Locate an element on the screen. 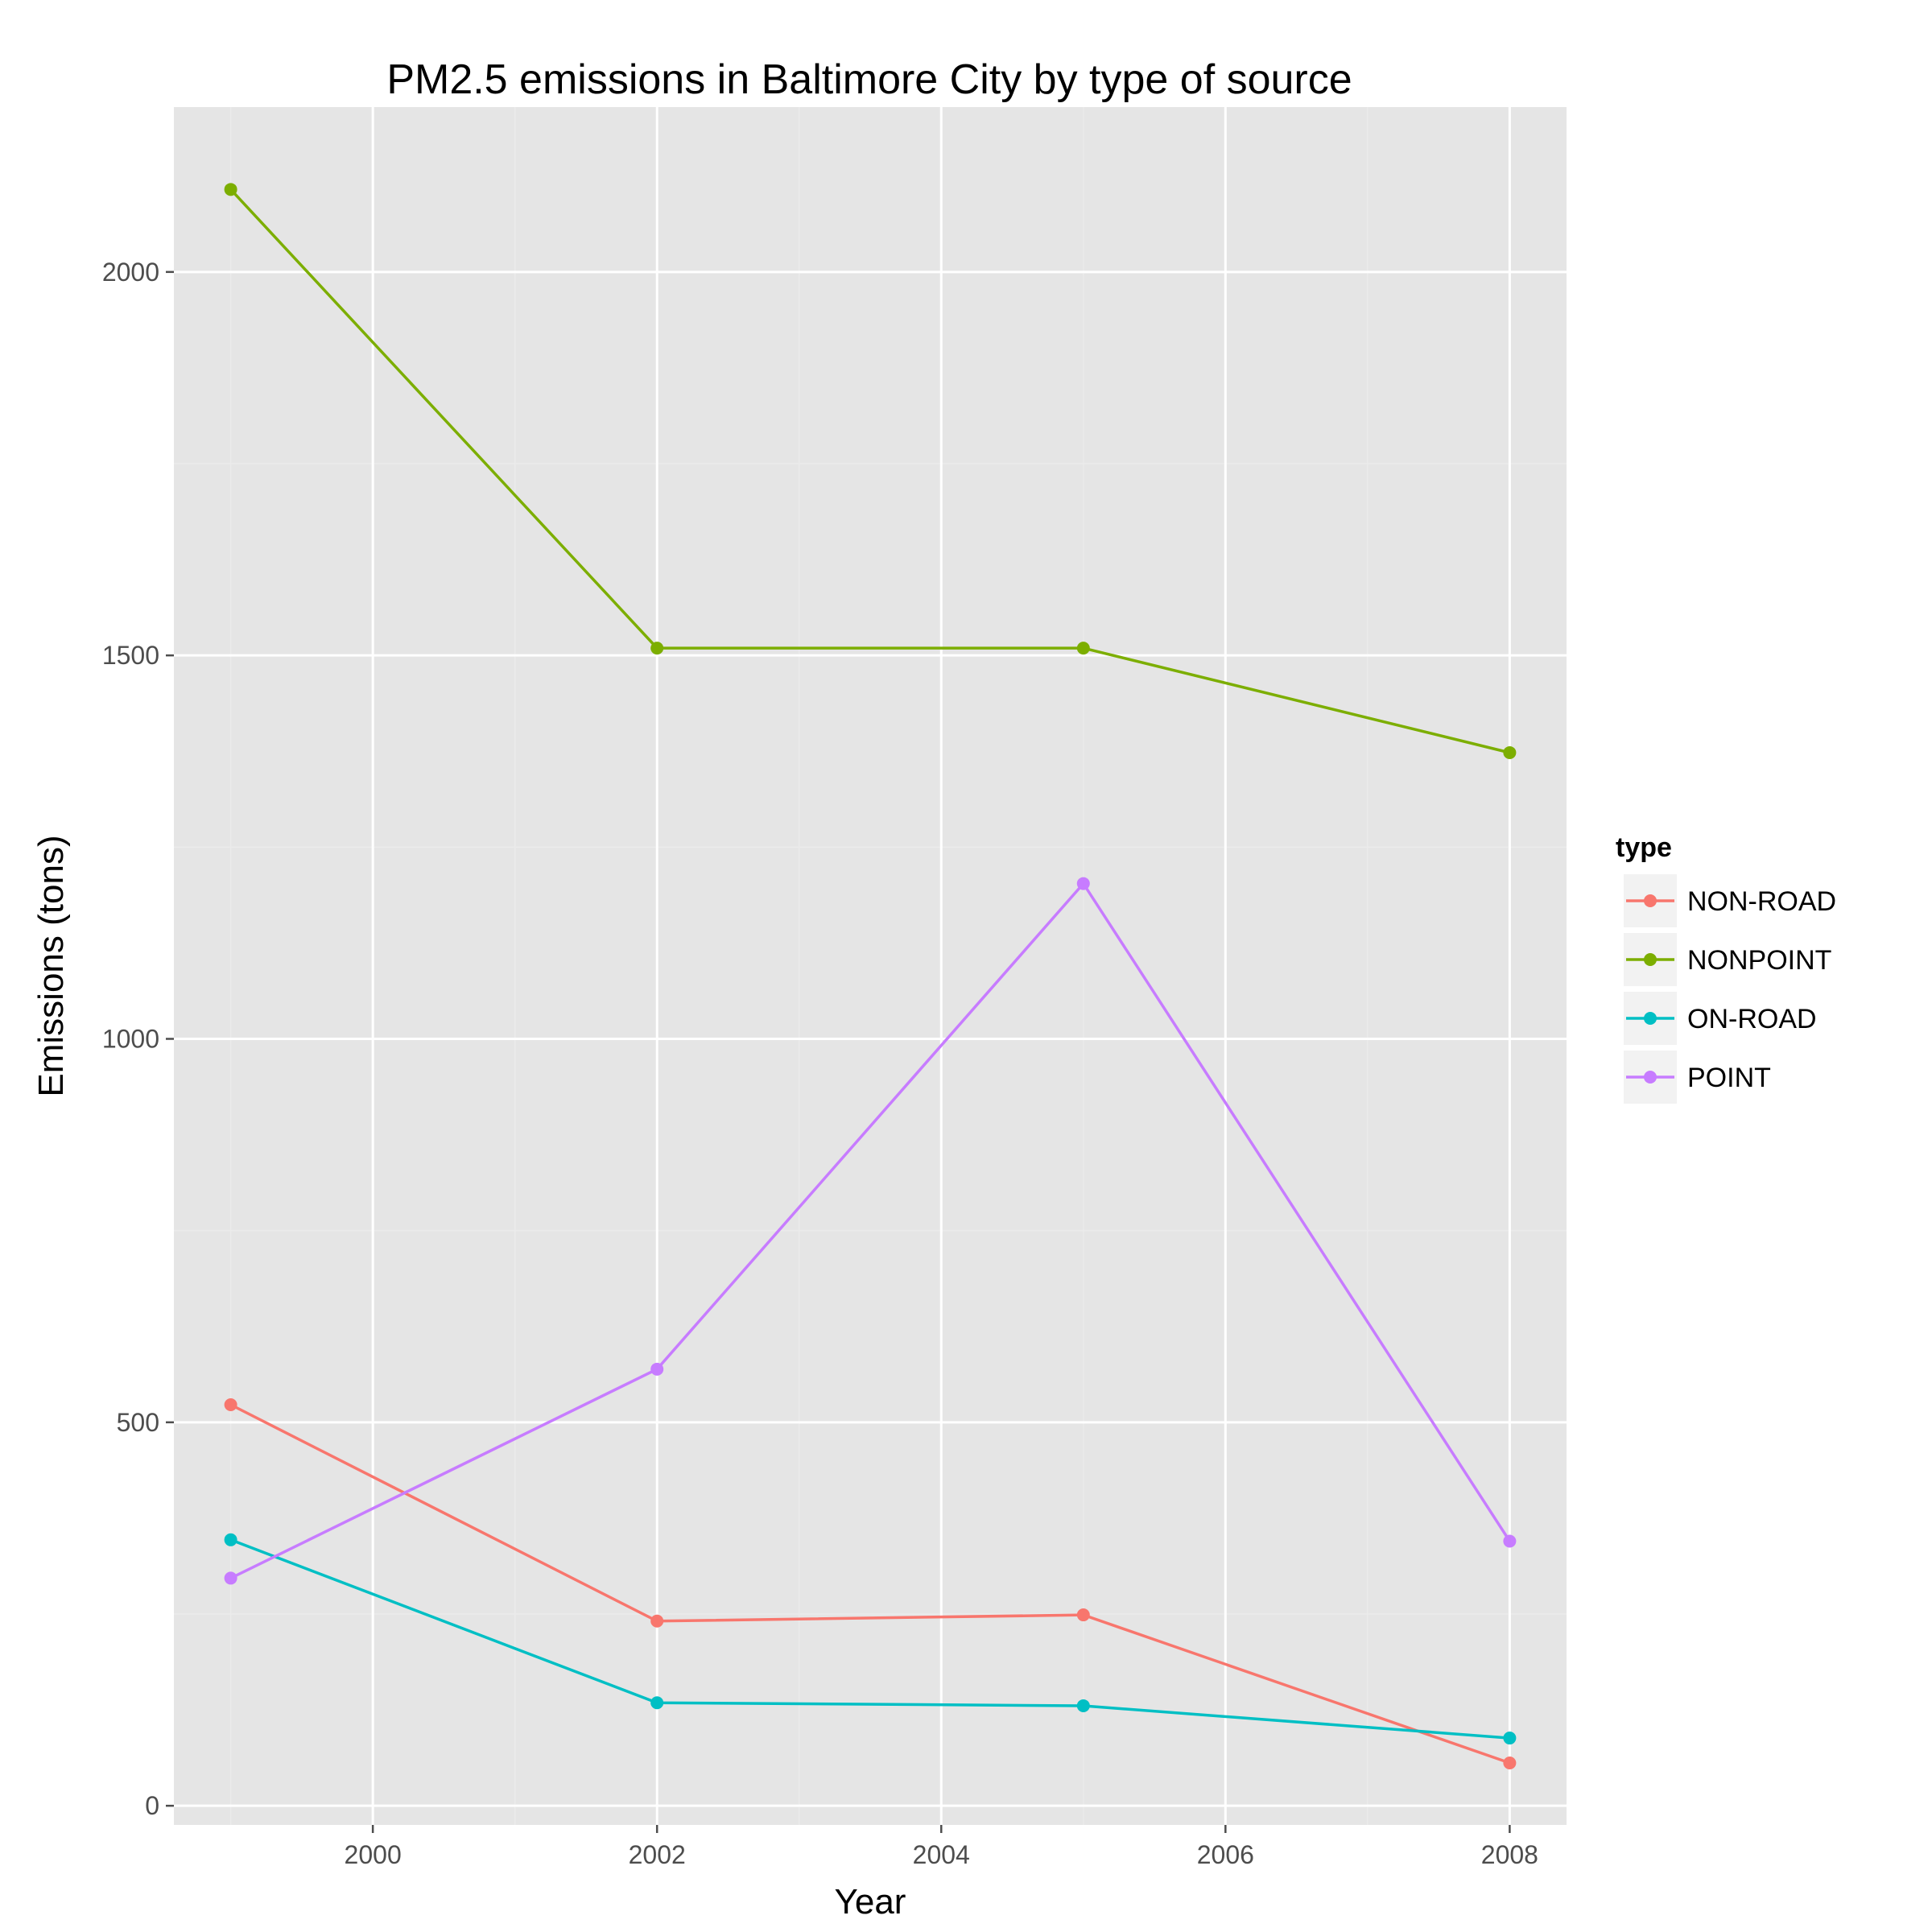  x-tick-label: 2008 is located at coordinates (1509, 1854).